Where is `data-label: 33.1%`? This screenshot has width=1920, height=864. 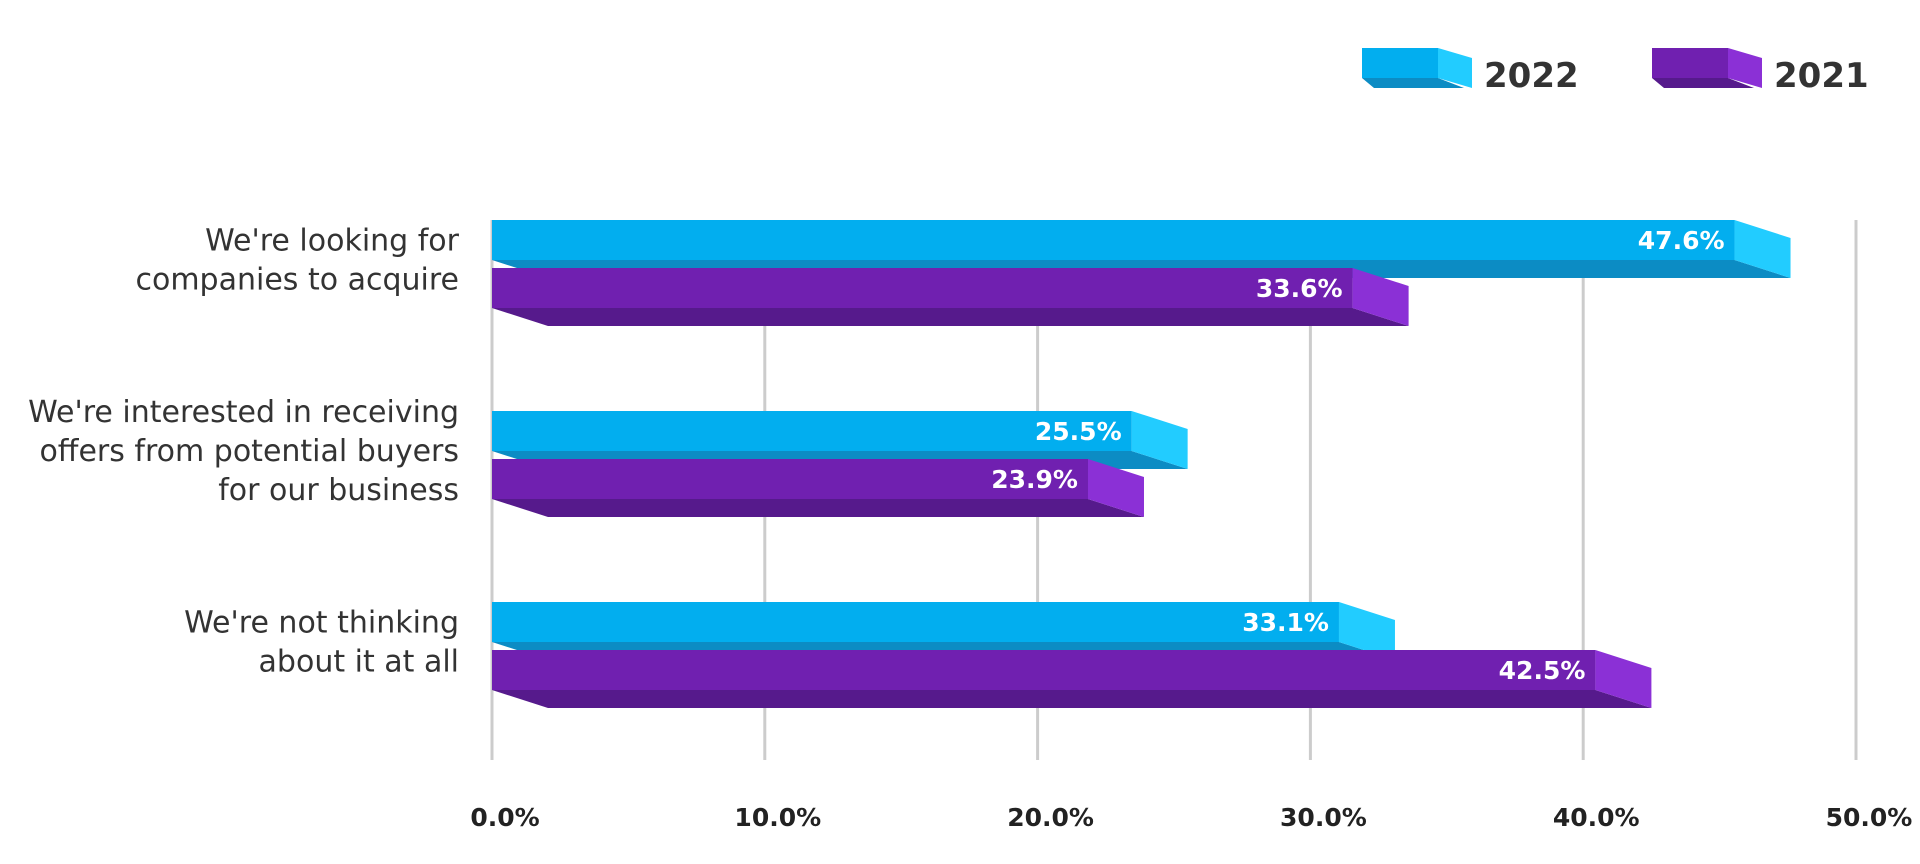 data-label: 33.1% is located at coordinates (1285, 622).